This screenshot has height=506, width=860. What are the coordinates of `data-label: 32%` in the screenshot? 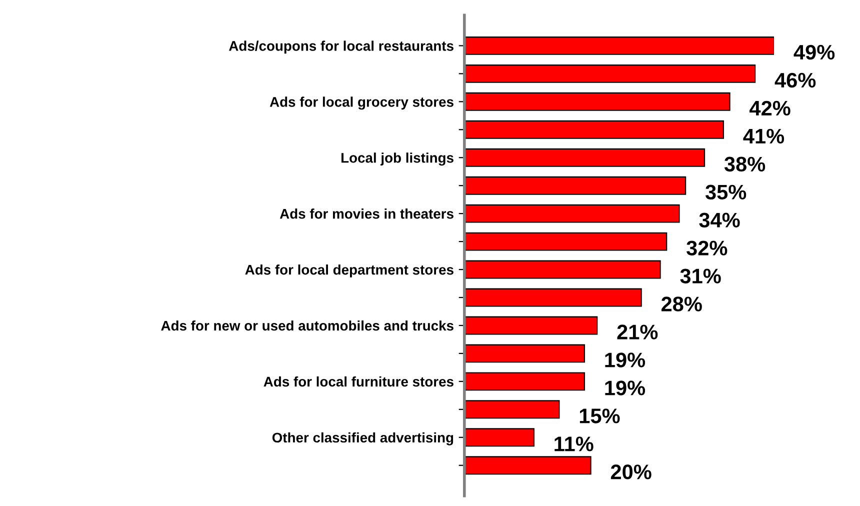 It's located at (707, 248).